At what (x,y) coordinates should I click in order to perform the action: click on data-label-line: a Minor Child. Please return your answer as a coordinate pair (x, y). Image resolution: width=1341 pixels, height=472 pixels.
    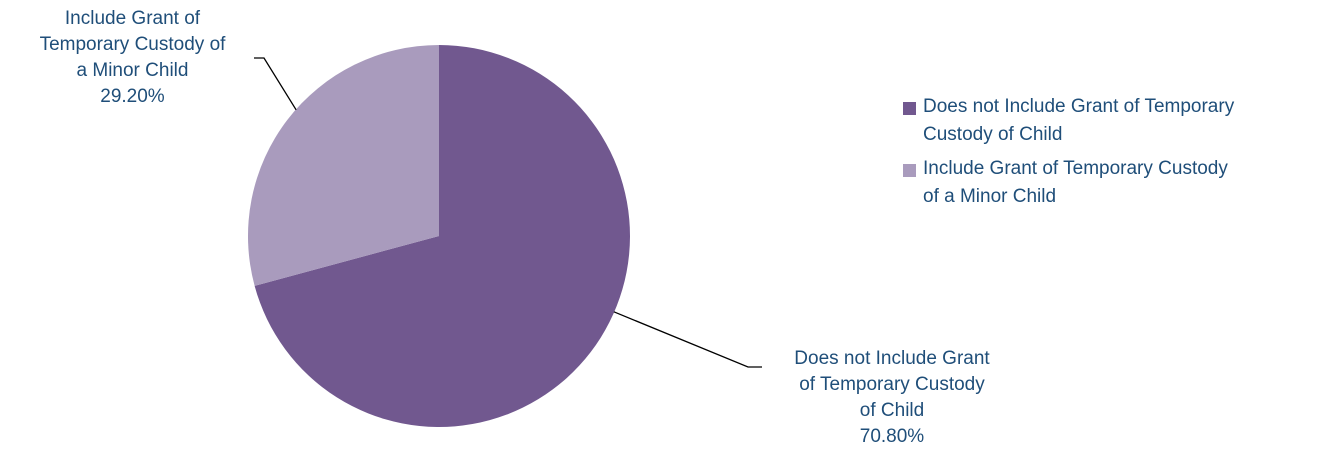
    Looking at the image, I should click on (132, 70).